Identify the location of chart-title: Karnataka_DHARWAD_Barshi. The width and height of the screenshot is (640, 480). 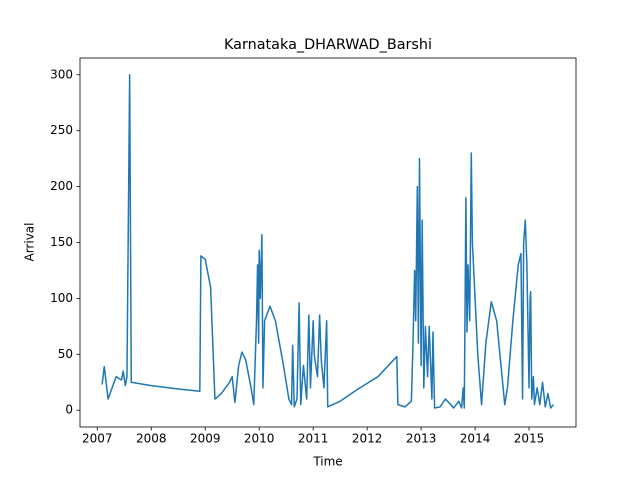
(328, 45).